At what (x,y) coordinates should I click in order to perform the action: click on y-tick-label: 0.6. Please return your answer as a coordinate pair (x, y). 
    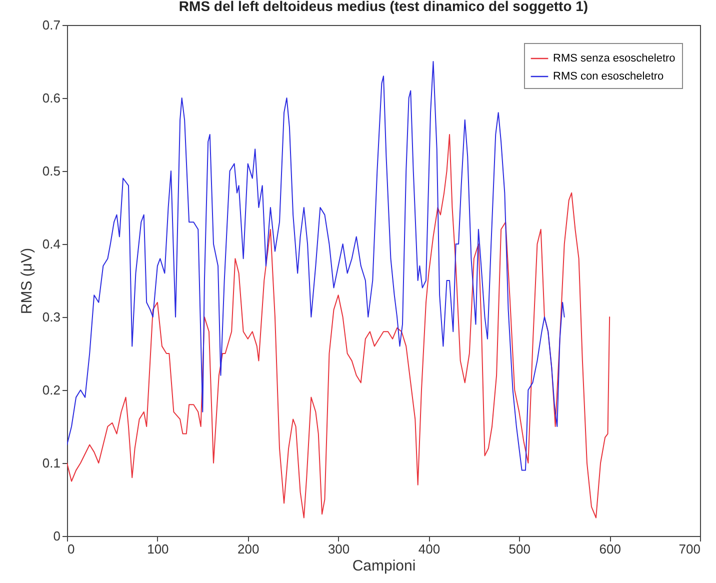
    Looking at the image, I should click on (51, 98).